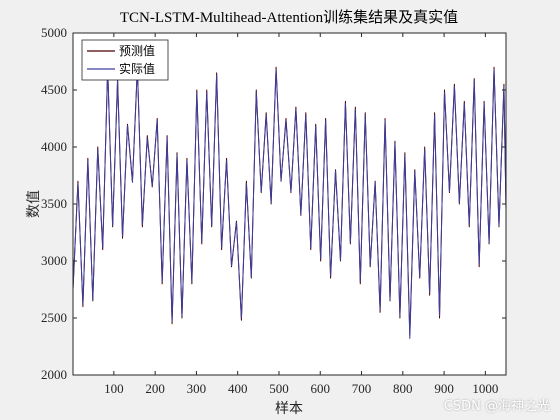 The width and height of the screenshot is (560, 420). Describe the element at coordinates (54, 260) in the screenshot. I see `y-tick-label: 3000` at that location.